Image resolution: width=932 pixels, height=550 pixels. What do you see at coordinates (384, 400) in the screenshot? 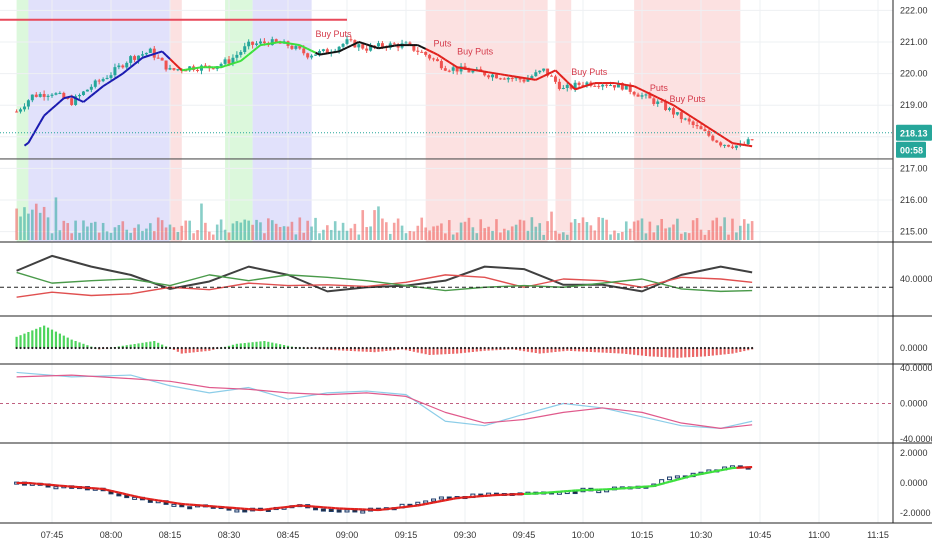
I see `macd-series-cyan` at bounding box center [384, 400].